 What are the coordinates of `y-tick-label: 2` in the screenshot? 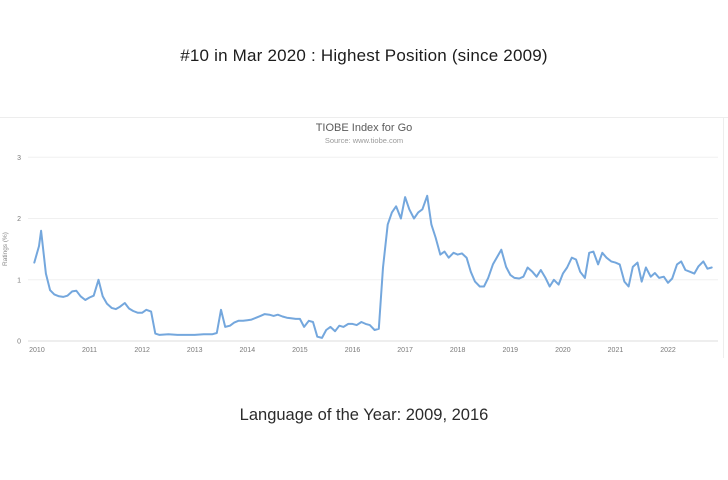 It's located at (19, 219).